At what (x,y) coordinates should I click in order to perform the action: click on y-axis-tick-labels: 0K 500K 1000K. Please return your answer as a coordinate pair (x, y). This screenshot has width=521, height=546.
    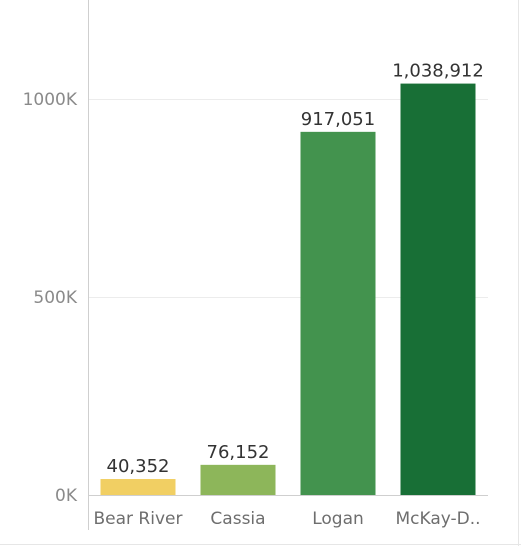
    Looking at the image, I should click on (50, 298).